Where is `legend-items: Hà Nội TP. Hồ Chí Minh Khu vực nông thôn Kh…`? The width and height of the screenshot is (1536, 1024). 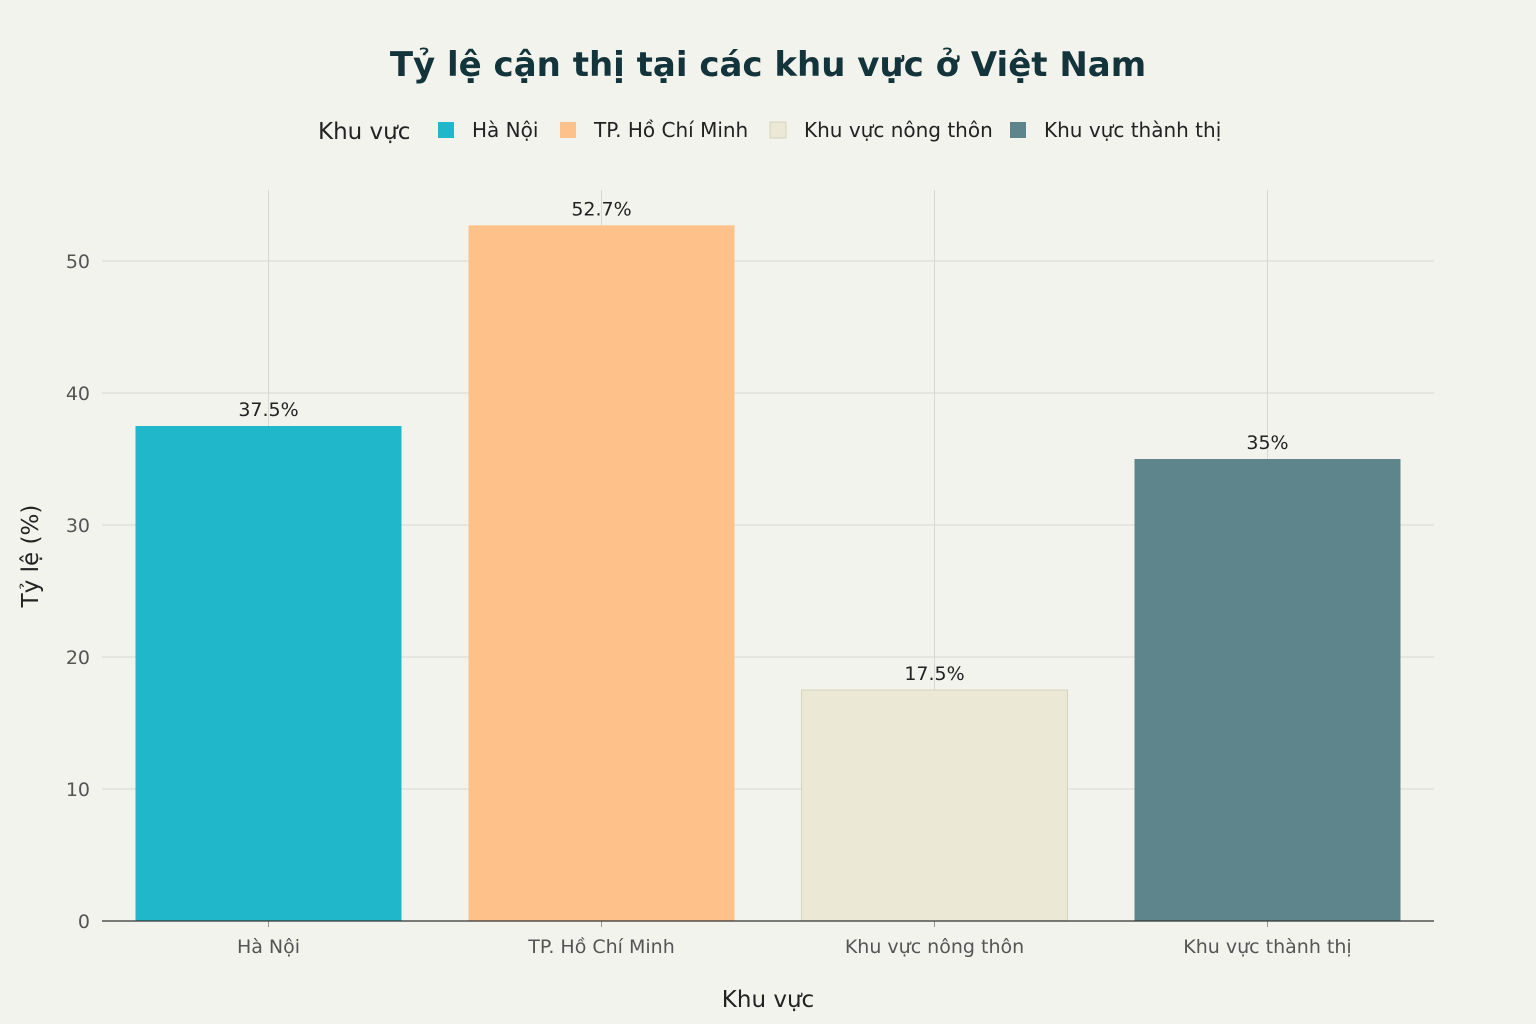
legend-items: Hà Nội TP. Hồ Chí Minh Khu vực nông thôn Kh… is located at coordinates (829, 130).